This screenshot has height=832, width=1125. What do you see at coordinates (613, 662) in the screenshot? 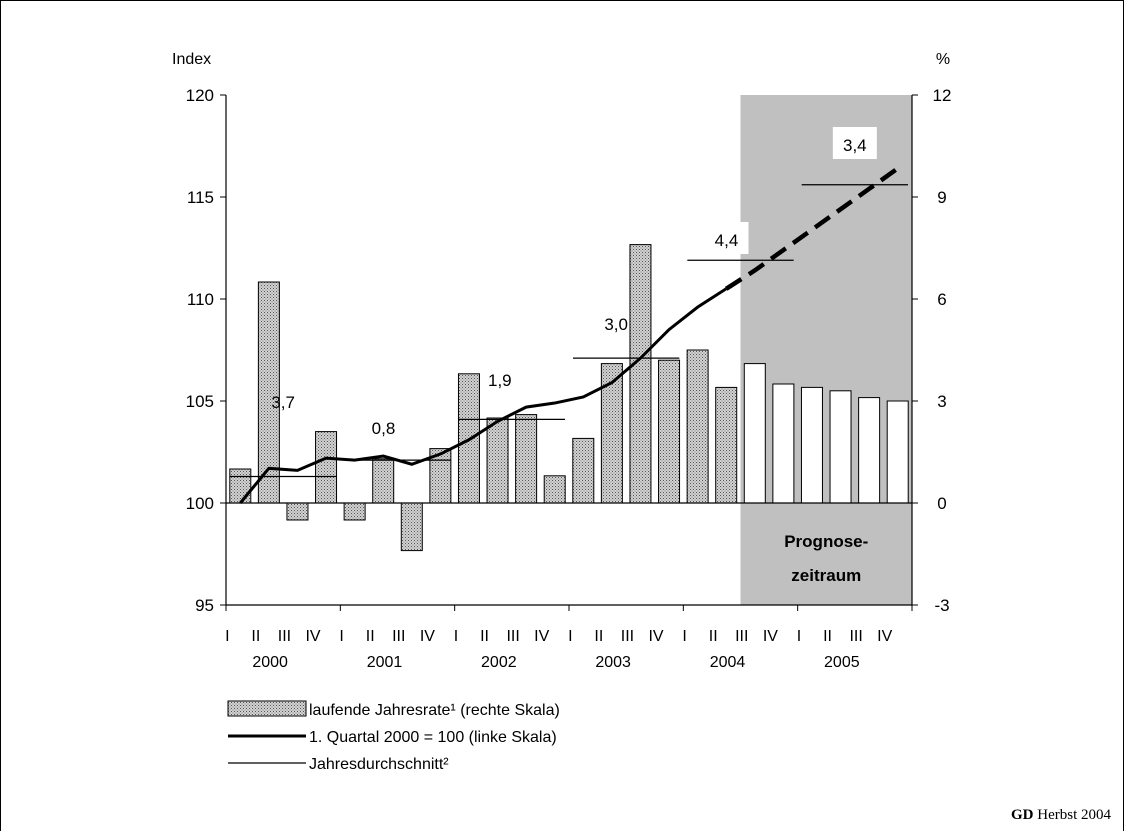
I see `year-label-3: 2003` at bounding box center [613, 662].